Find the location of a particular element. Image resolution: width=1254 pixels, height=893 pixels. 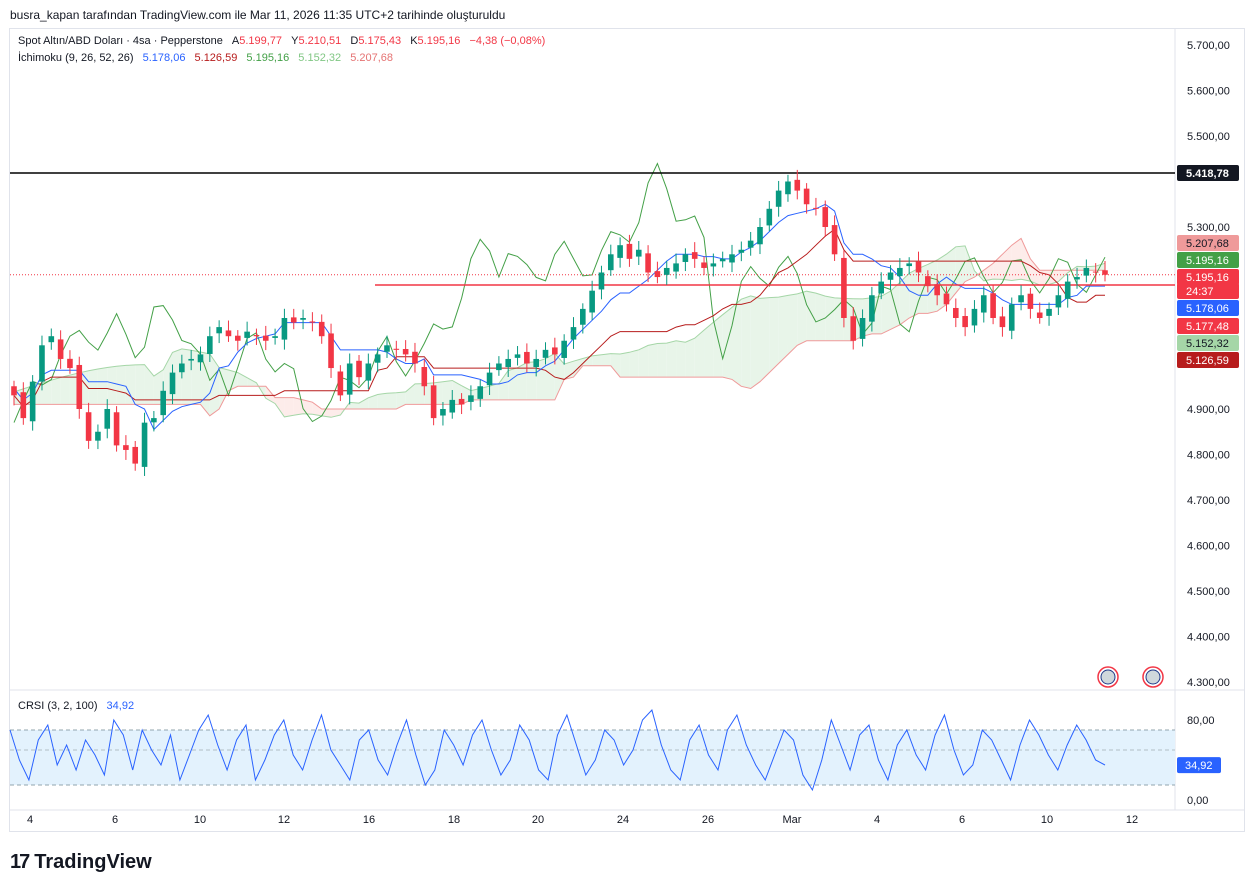

tradingview-logo-icon: 17 is located at coordinates (20, 862).